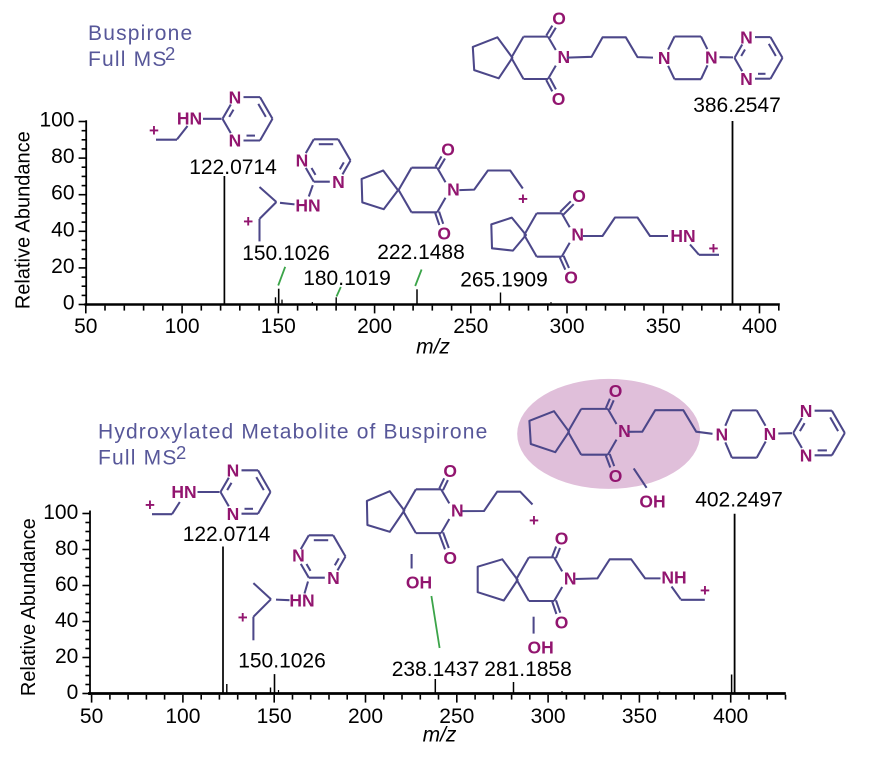 Image resolution: width=879 pixels, height=771 pixels. What do you see at coordinates (739, 500) in the screenshot?
I see `svg-text: 402.2497` at bounding box center [739, 500].